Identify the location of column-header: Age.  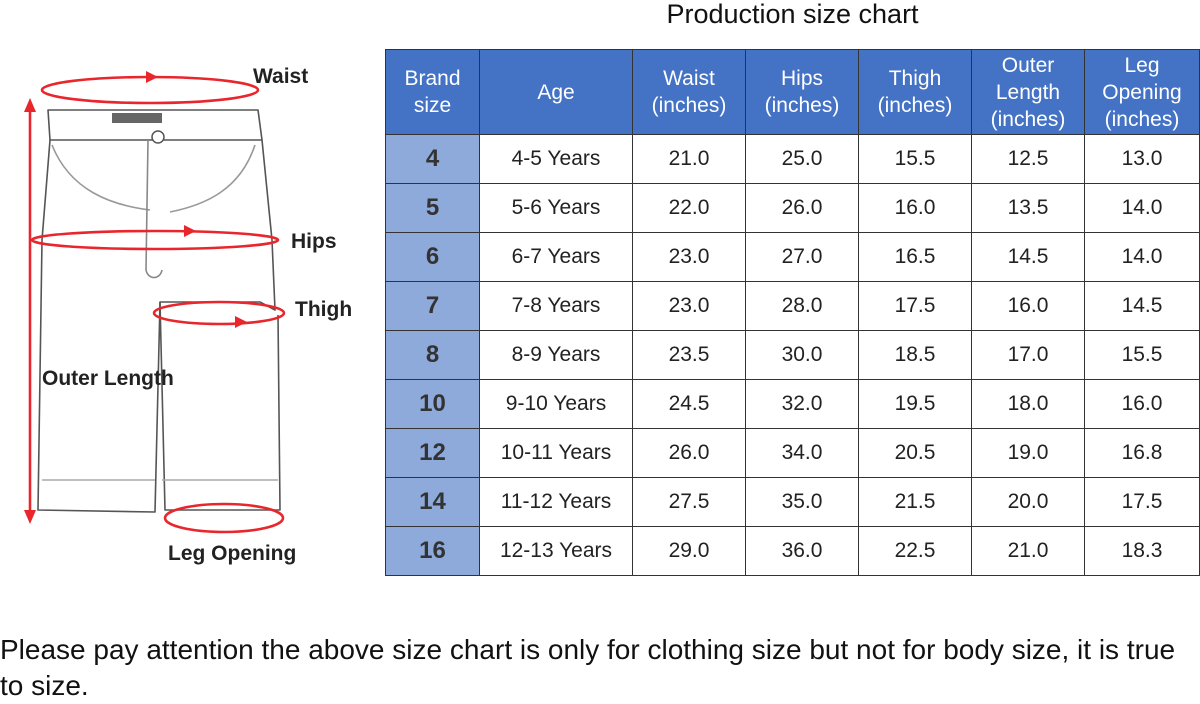
(556, 92).